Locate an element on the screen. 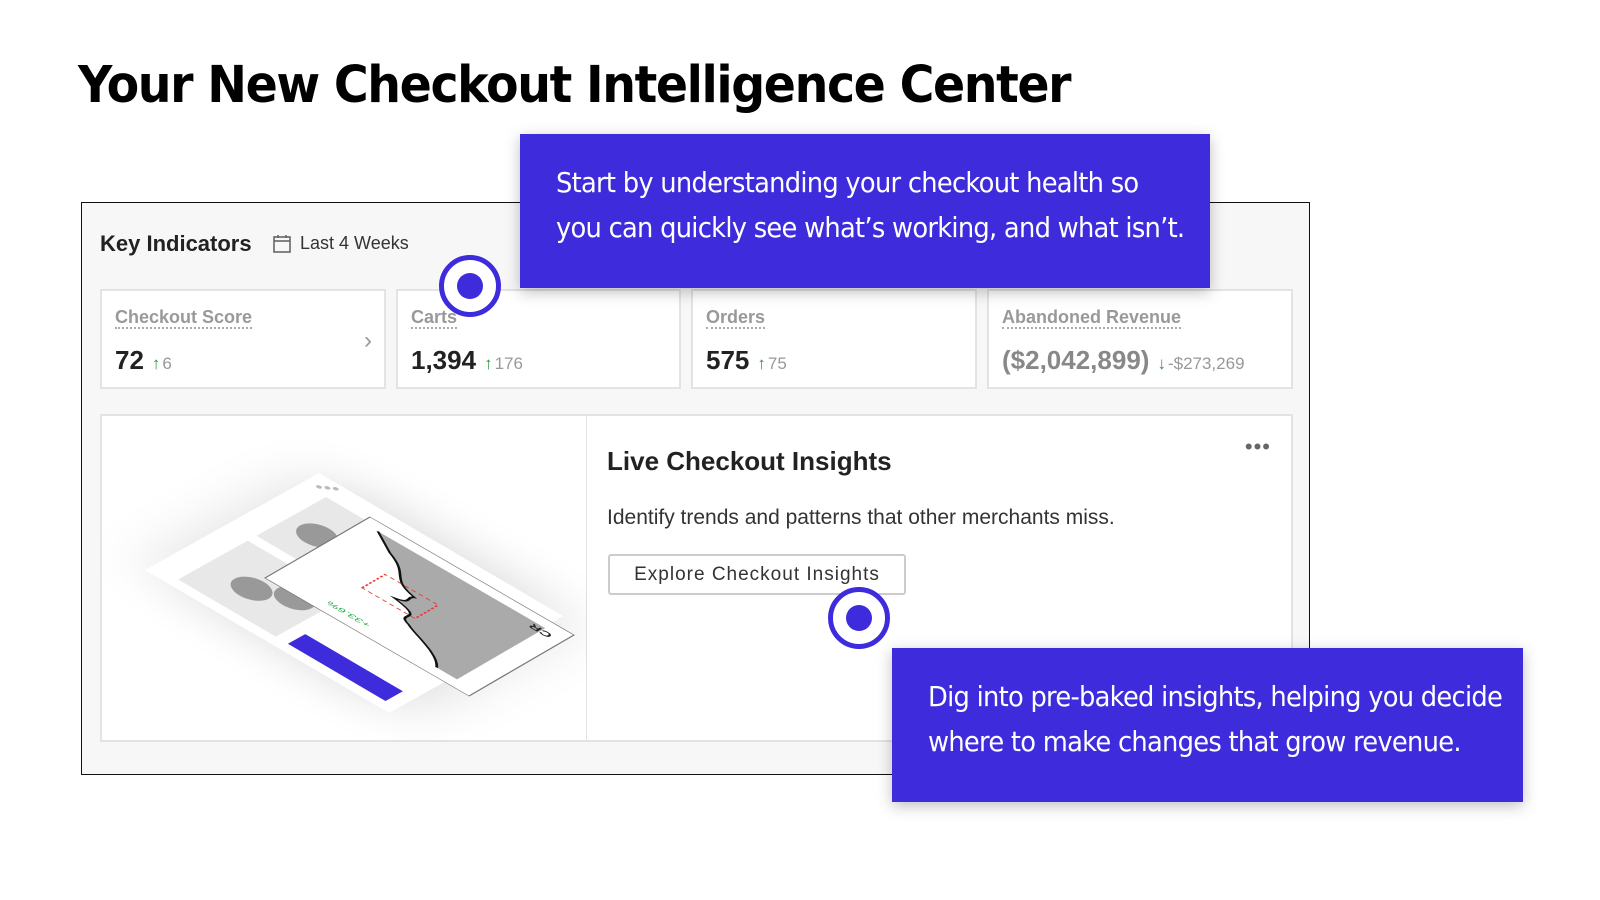  key-indicators-heading: Key Indicators is located at coordinates (176, 243).